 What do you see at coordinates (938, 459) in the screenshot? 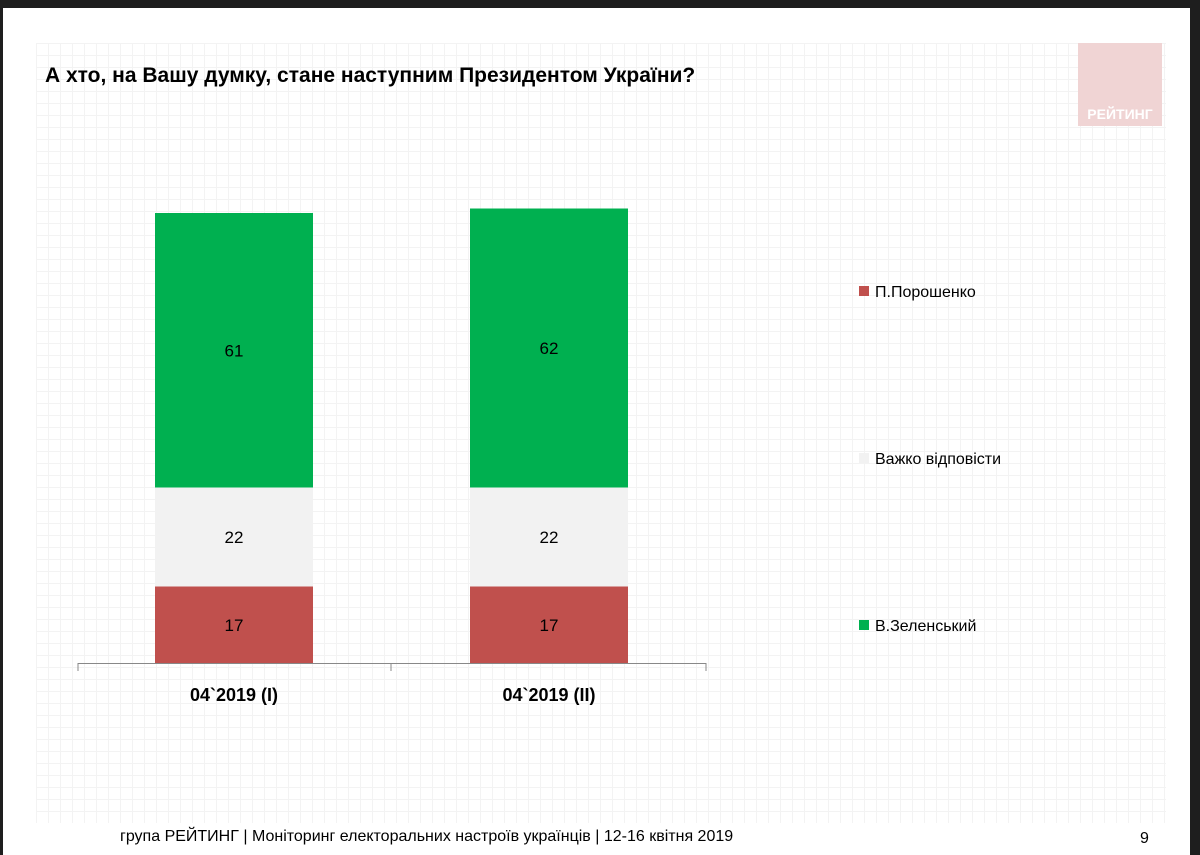
I see `legend-label: Важко відповісти` at bounding box center [938, 459].